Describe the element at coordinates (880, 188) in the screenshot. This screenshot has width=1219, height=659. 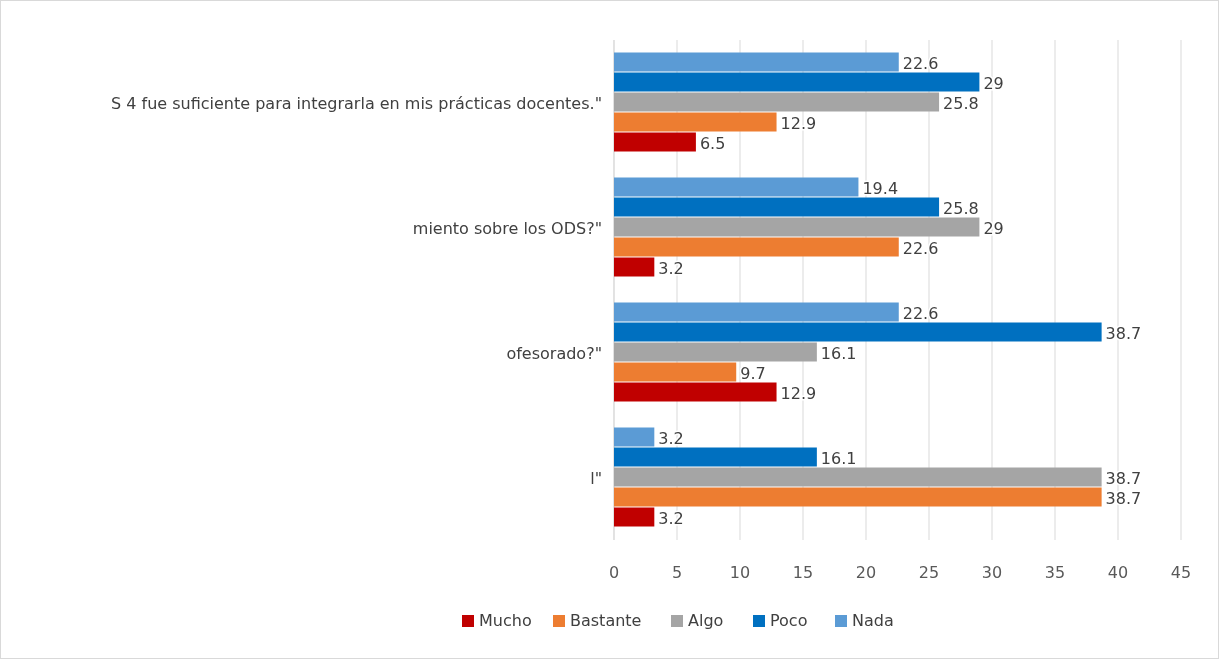
I see `data-label: 19.4` at that location.